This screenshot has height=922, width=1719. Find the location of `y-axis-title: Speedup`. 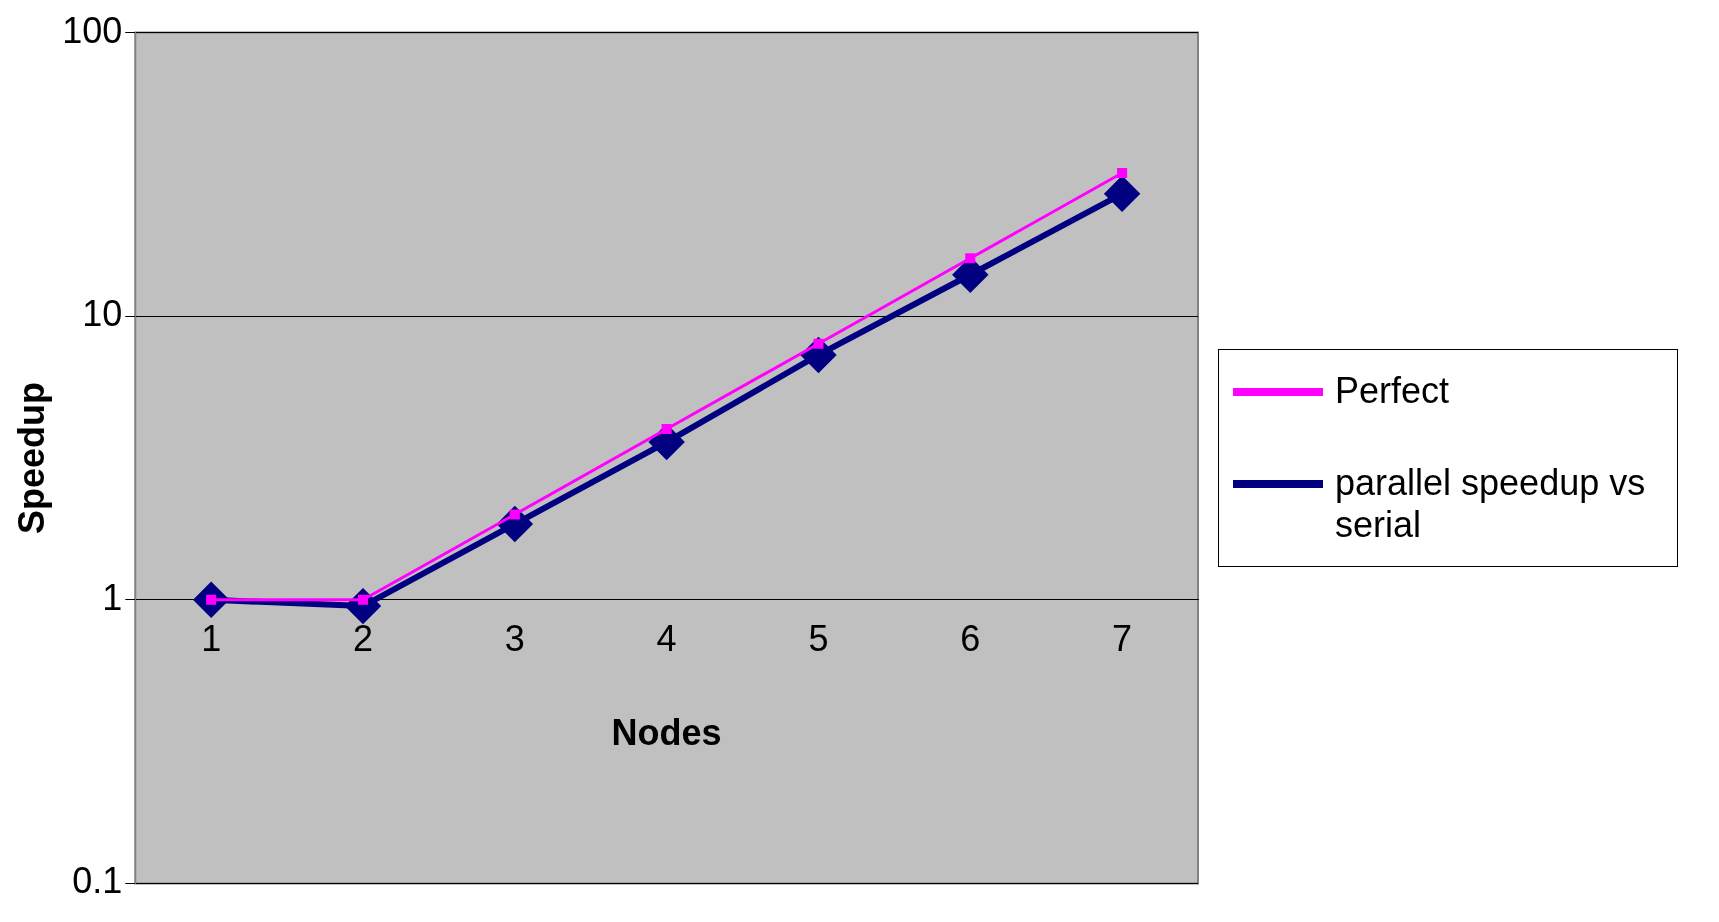

y-axis-title: Speedup is located at coordinates (31, 458).